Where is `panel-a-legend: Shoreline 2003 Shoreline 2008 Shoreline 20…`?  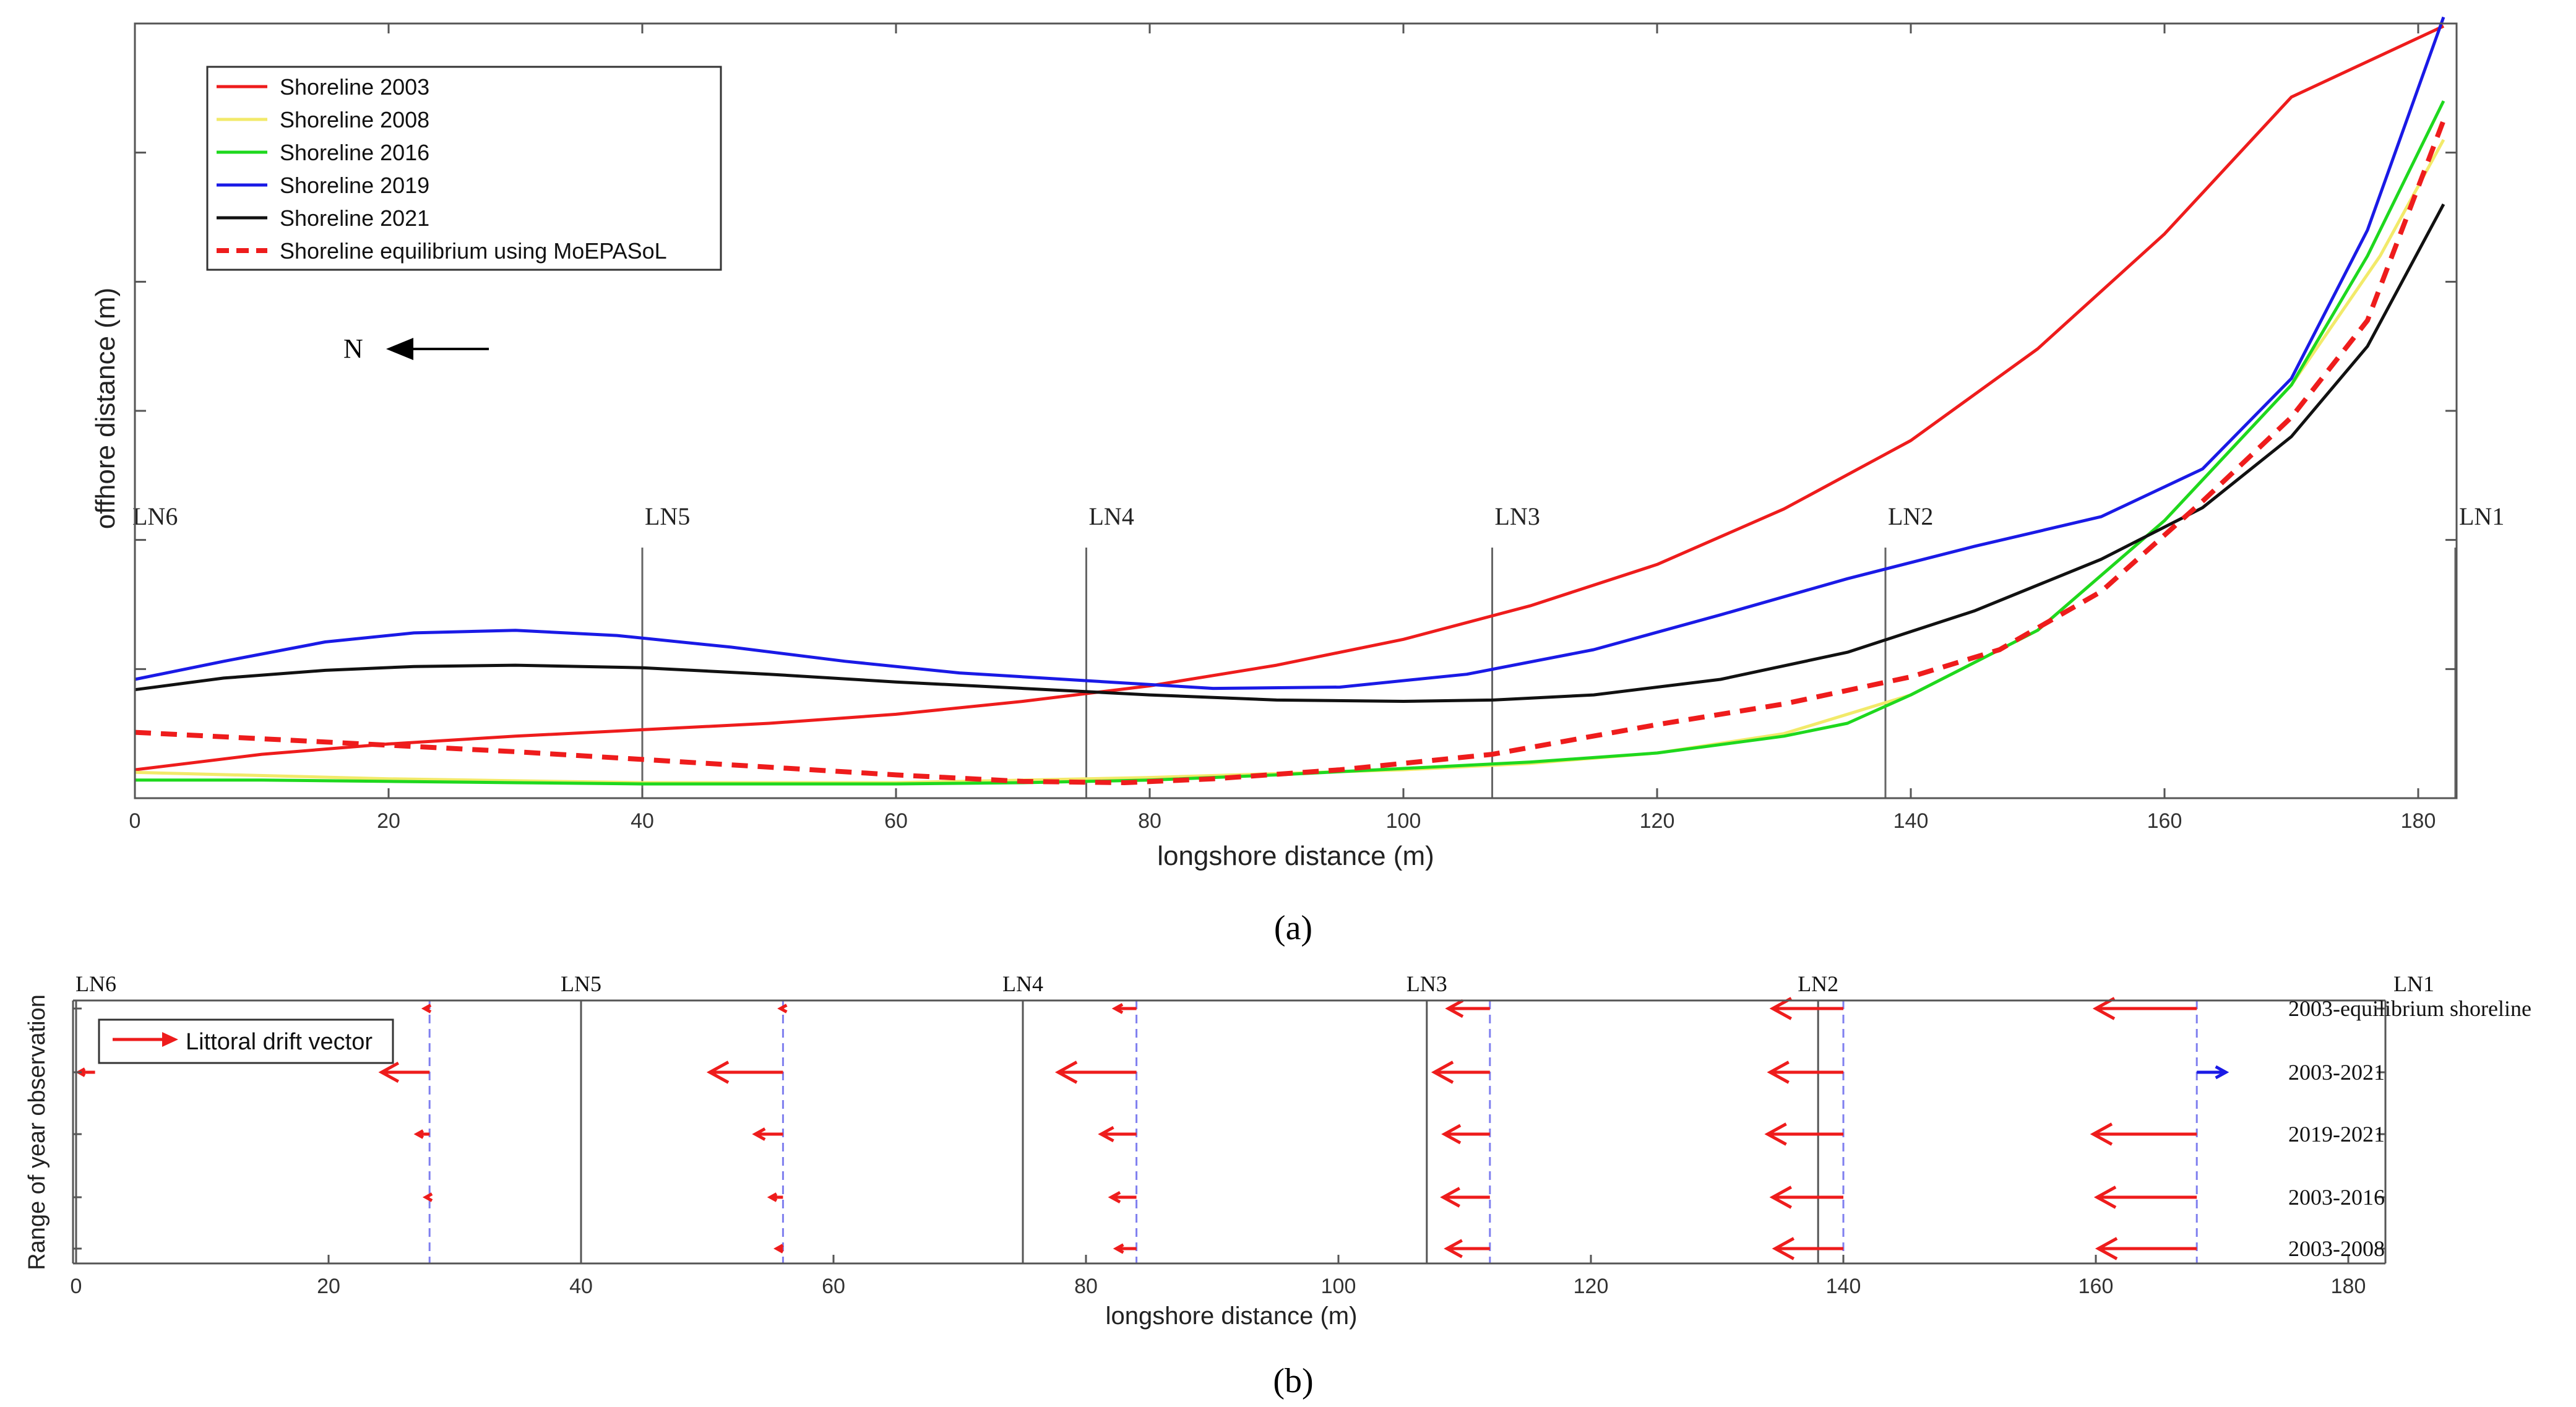 panel-a-legend: Shoreline 2003 Shoreline 2008 Shoreline 20… is located at coordinates (464, 169).